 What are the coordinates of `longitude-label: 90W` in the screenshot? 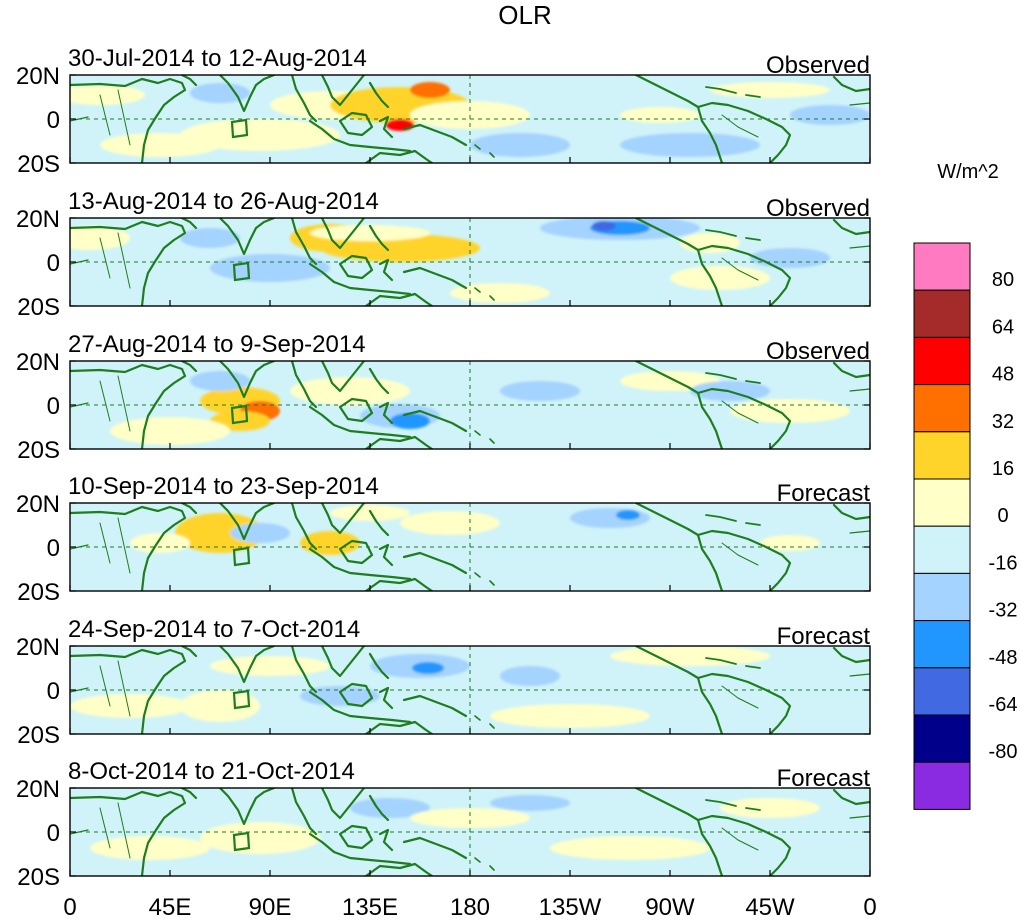 It's located at (670, 907).